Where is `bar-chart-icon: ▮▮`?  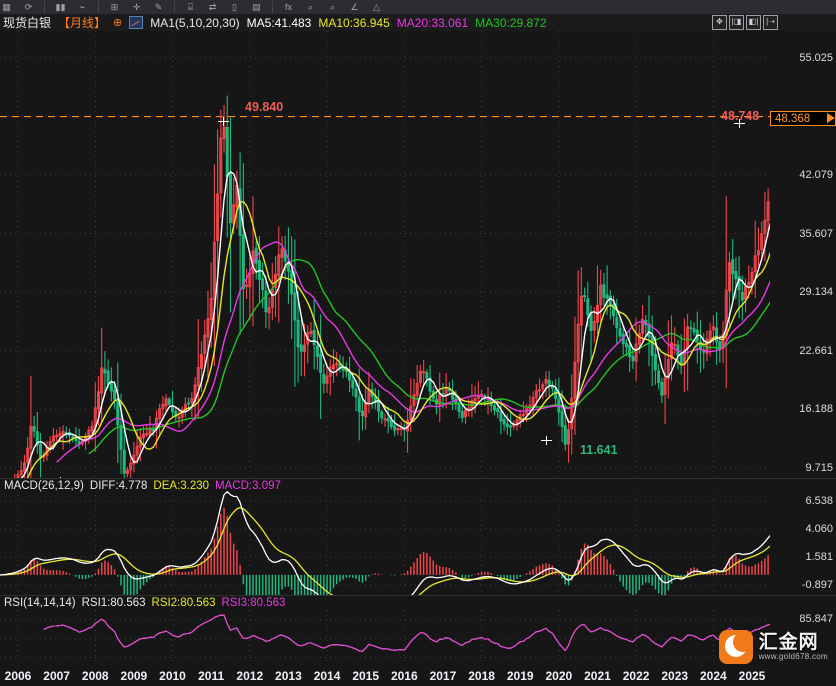
bar-chart-icon: ▮▮ is located at coordinates (60, 7).